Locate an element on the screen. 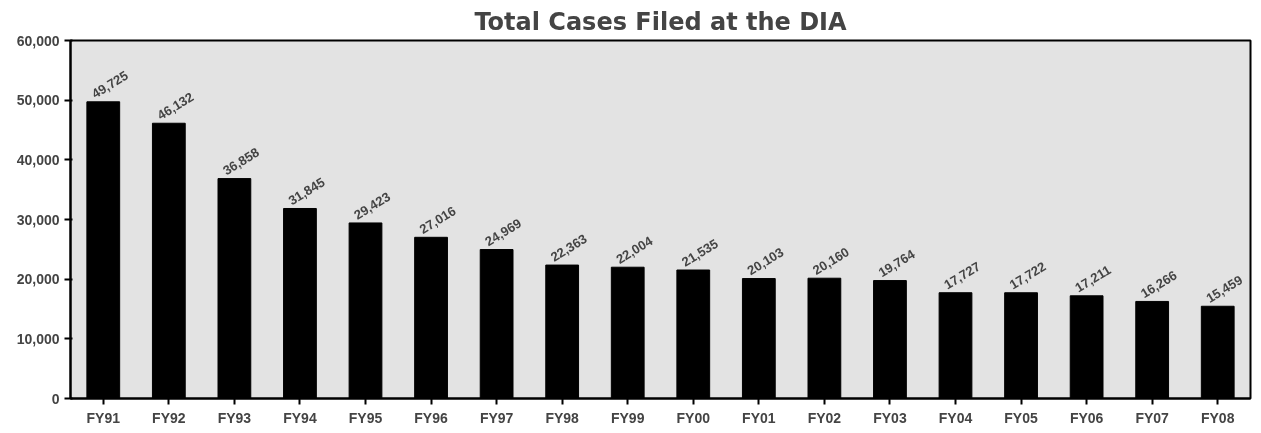 The width and height of the screenshot is (1261, 433). x-tick-label: FY02 is located at coordinates (824, 417).